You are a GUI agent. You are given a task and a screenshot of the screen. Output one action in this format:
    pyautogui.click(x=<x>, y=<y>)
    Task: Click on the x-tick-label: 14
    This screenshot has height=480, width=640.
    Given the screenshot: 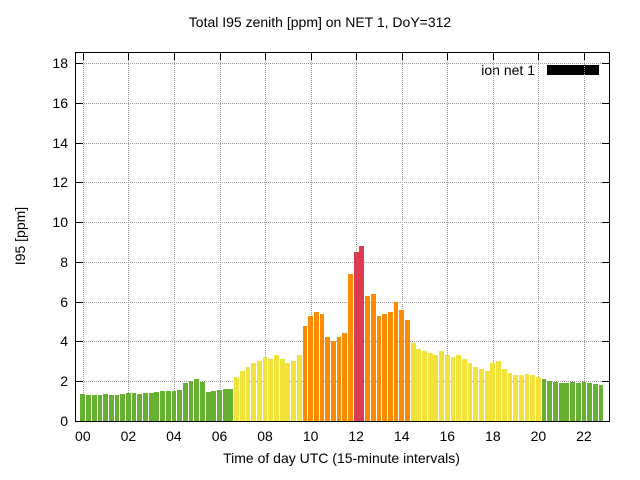 What is the action you would take?
    pyautogui.click(x=401, y=436)
    